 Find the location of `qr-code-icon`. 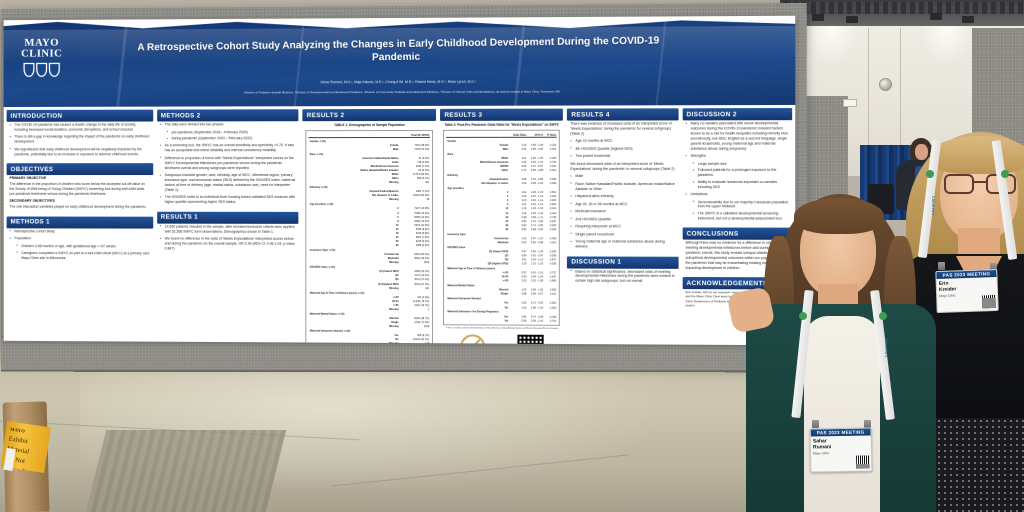

qr-code-icon is located at coordinates (530, 340).